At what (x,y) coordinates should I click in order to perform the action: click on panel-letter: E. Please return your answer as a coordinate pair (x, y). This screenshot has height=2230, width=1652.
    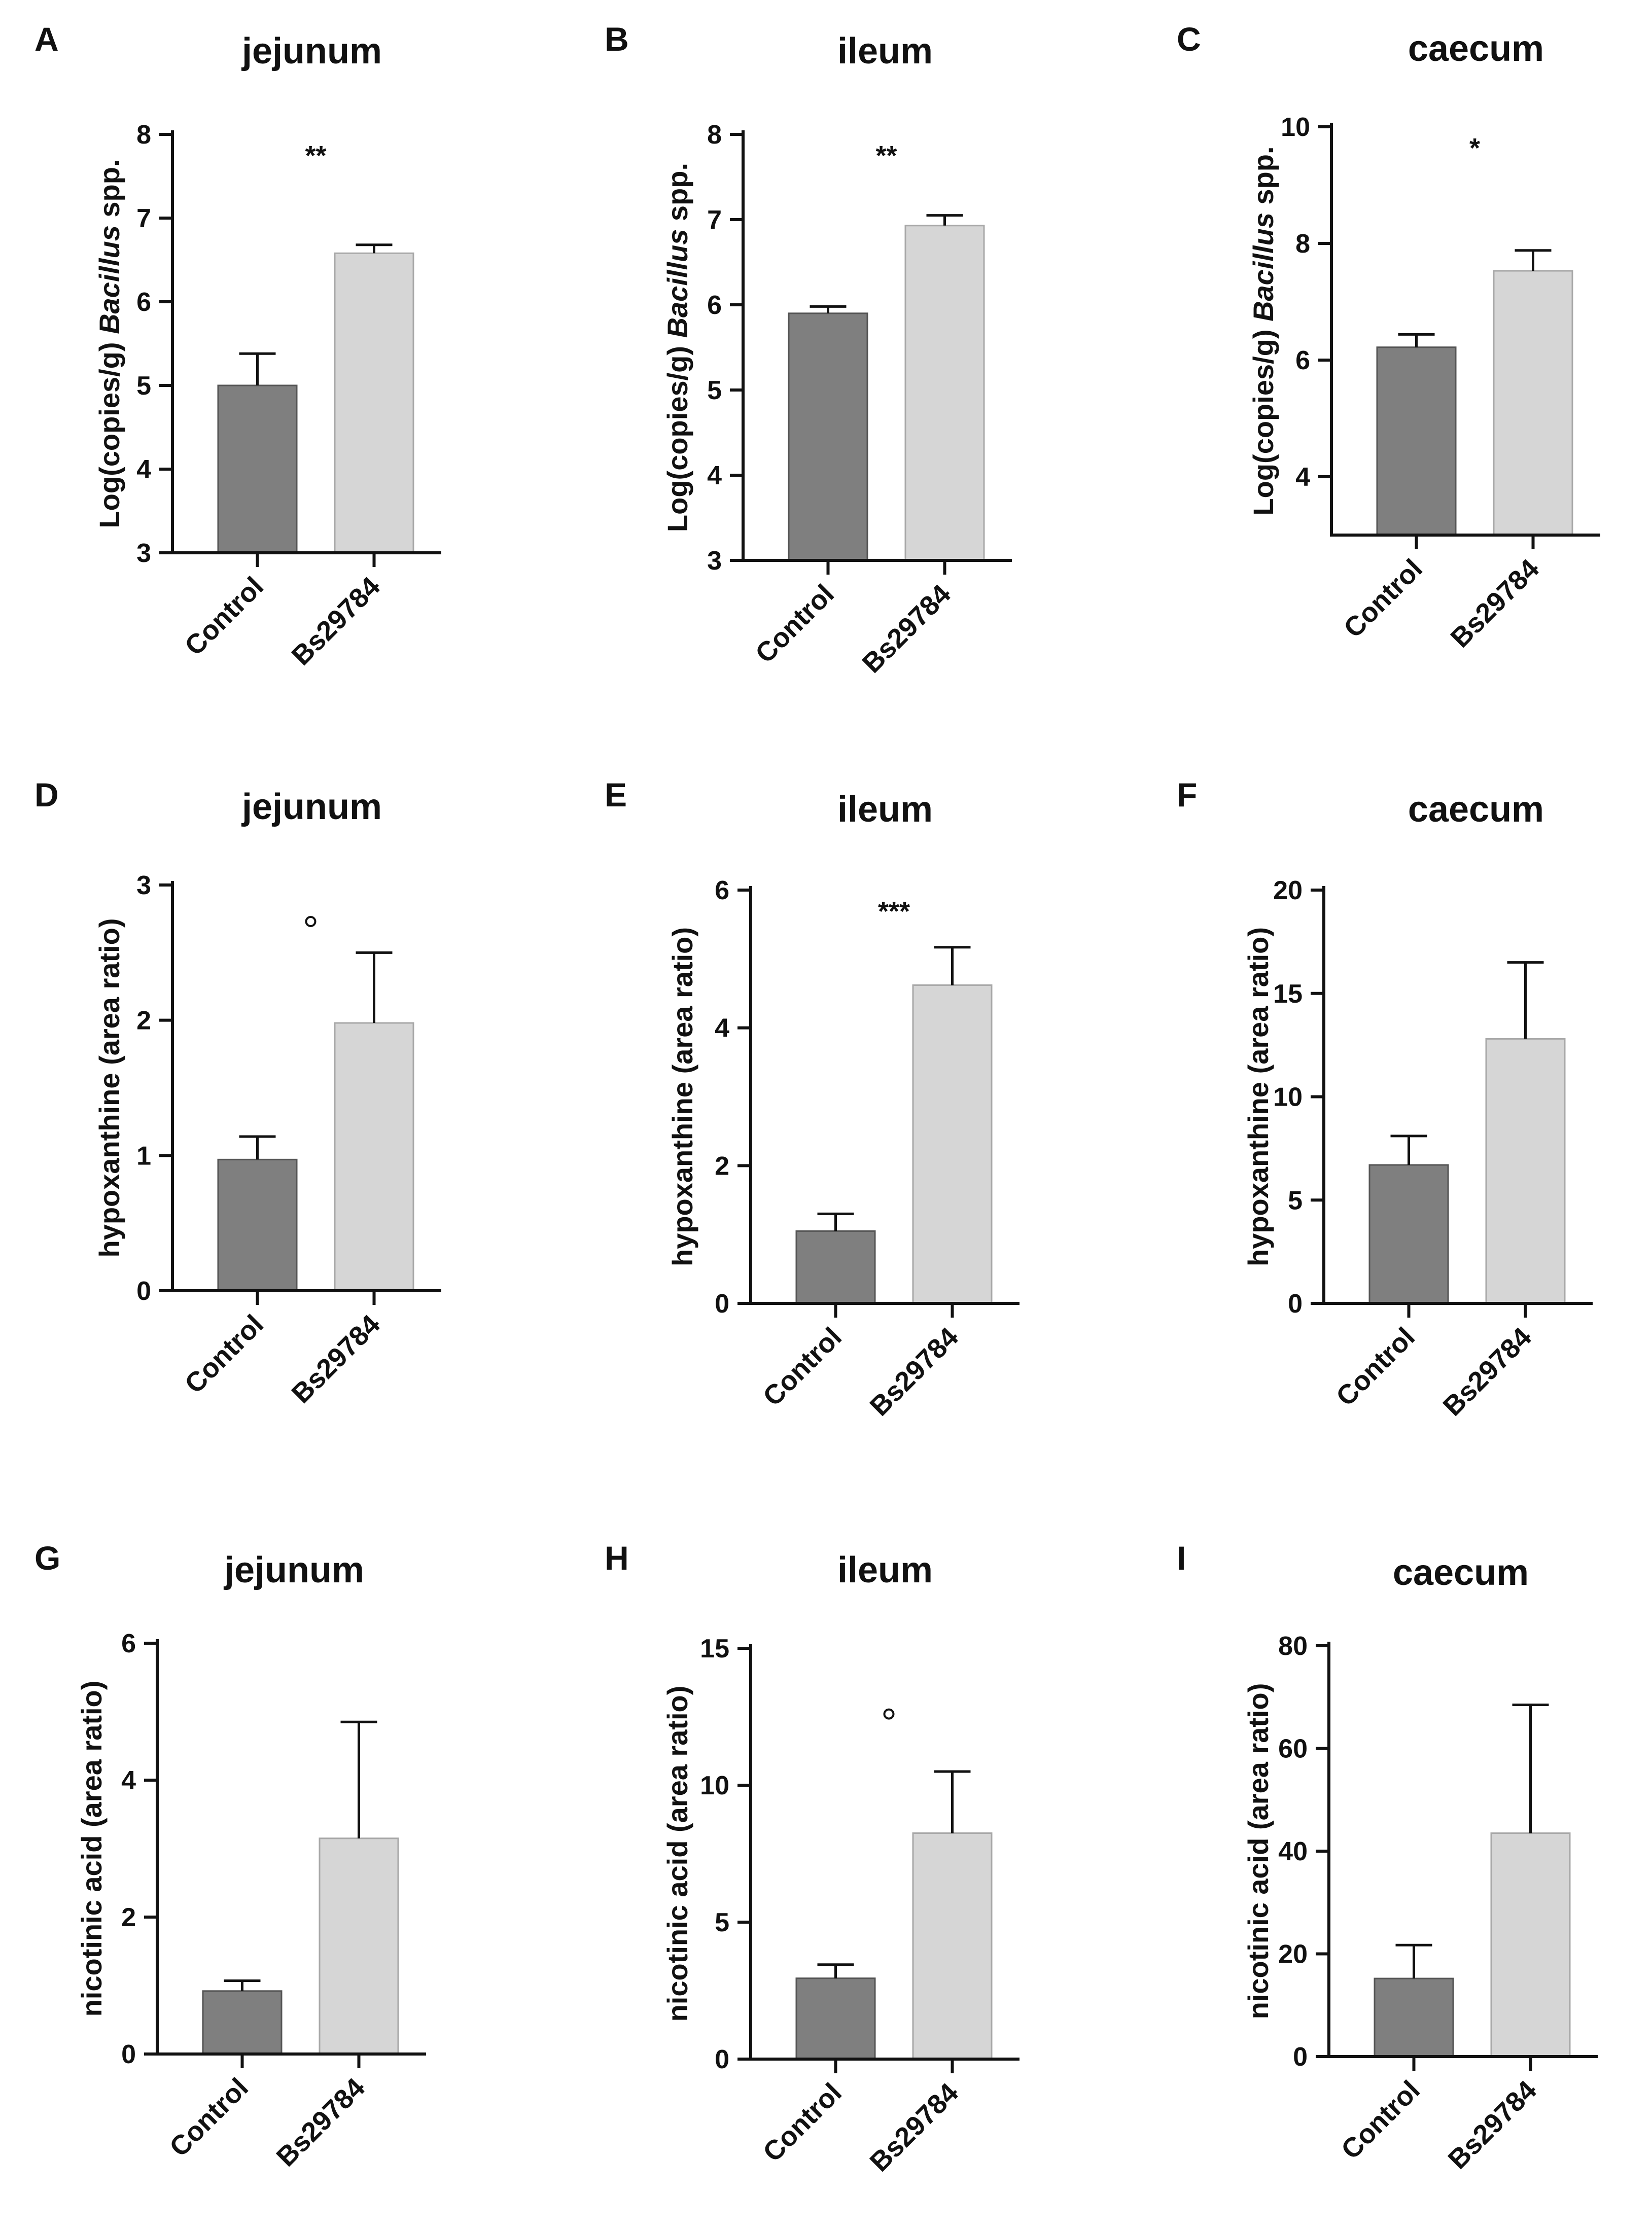
    Looking at the image, I should click on (616, 794).